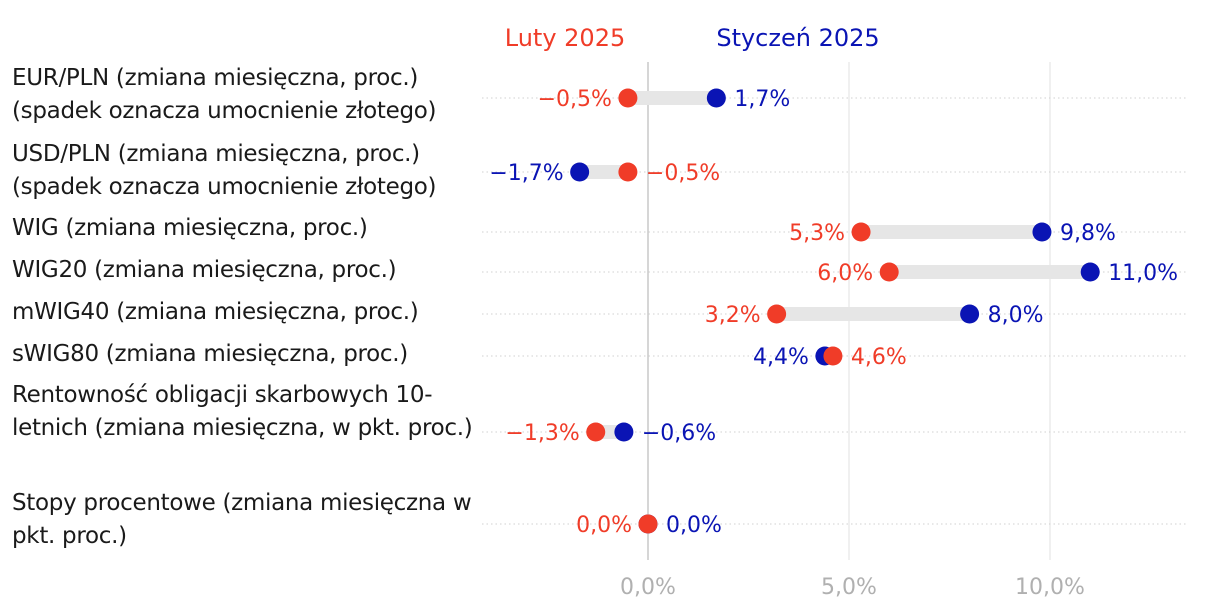 The image size is (1220, 610). Describe the element at coordinates (210, 354) in the screenshot. I see `category-label: sWIG80 (zmiana miesięczna, proc.)` at that location.